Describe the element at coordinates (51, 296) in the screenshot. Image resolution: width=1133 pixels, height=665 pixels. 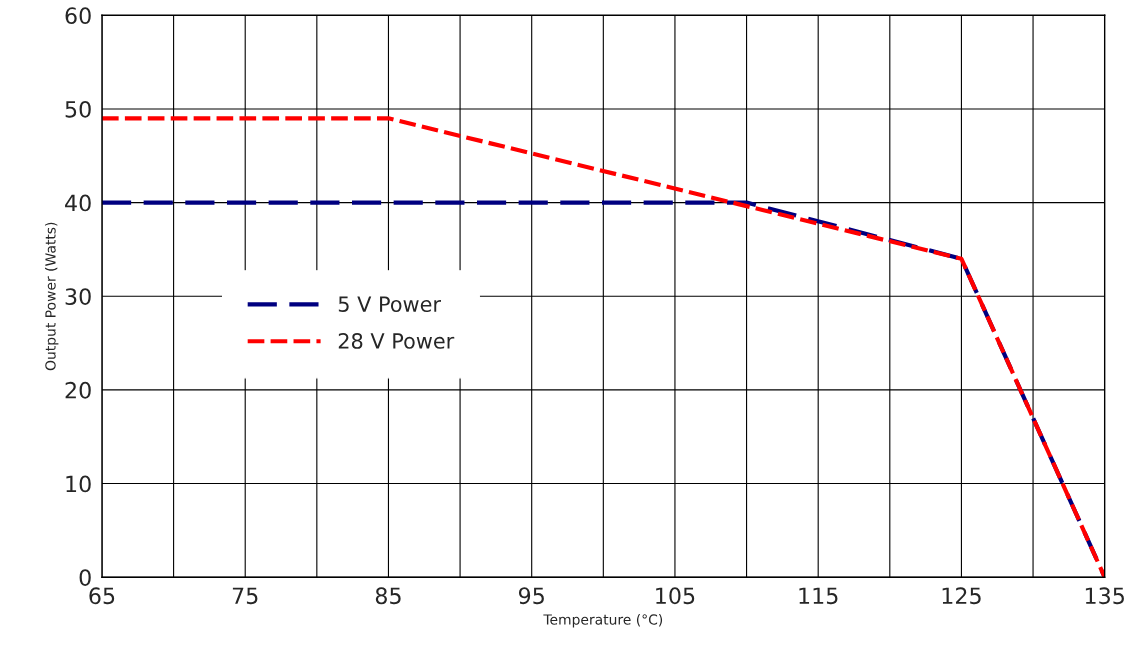
I see `y-axis-title: Output Power (Watts)` at that location.